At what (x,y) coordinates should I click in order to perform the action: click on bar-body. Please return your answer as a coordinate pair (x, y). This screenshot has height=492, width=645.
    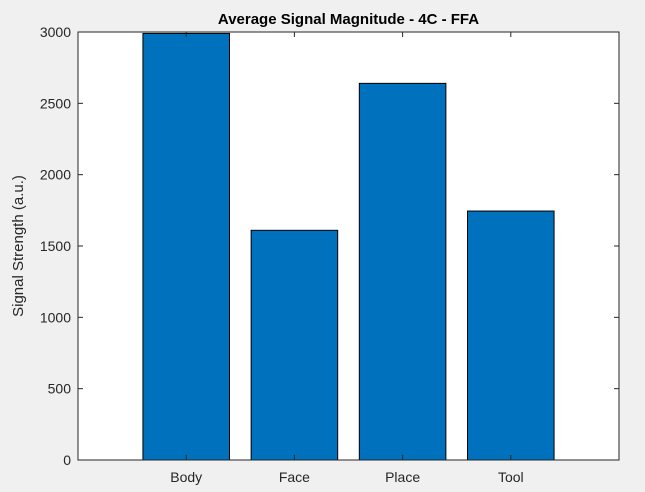
    Looking at the image, I should click on (186, 246).